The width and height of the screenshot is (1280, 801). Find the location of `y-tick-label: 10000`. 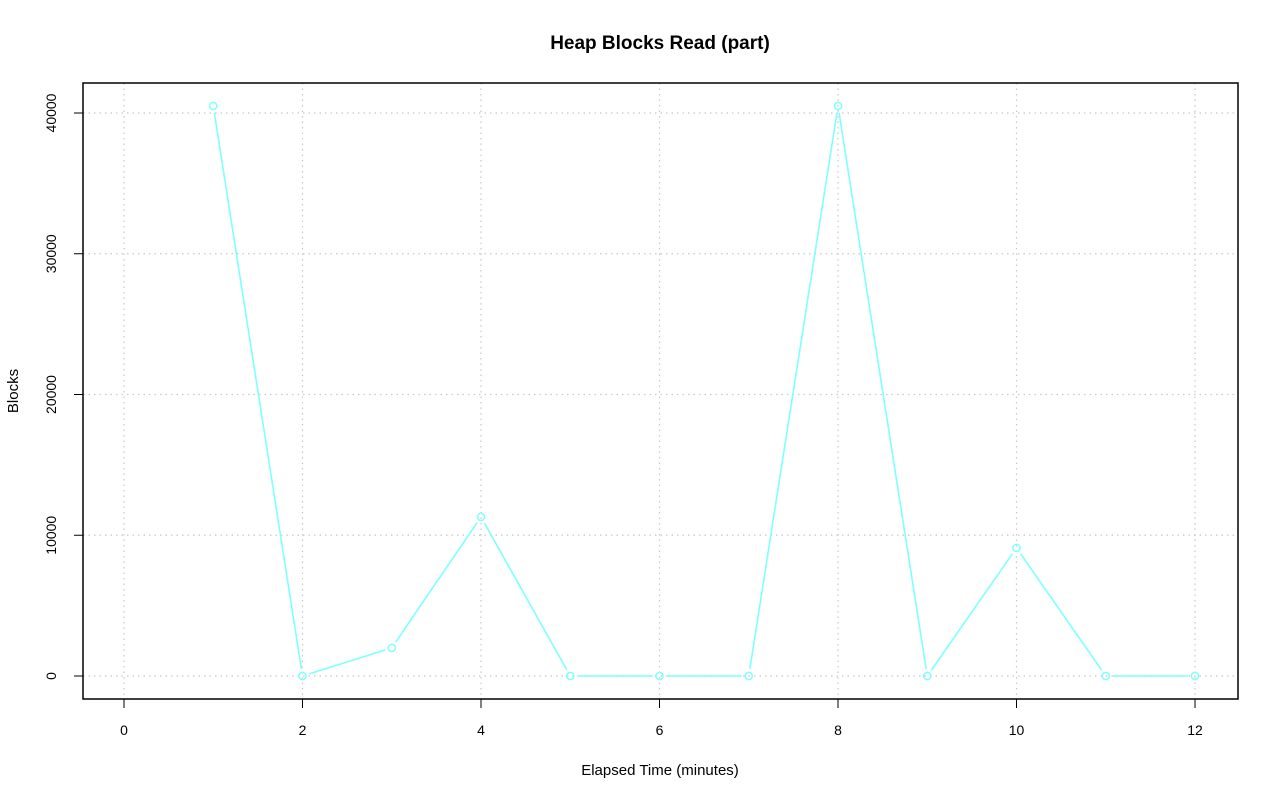

y-tick-label: 10000 is located at coordinates (51, 535).